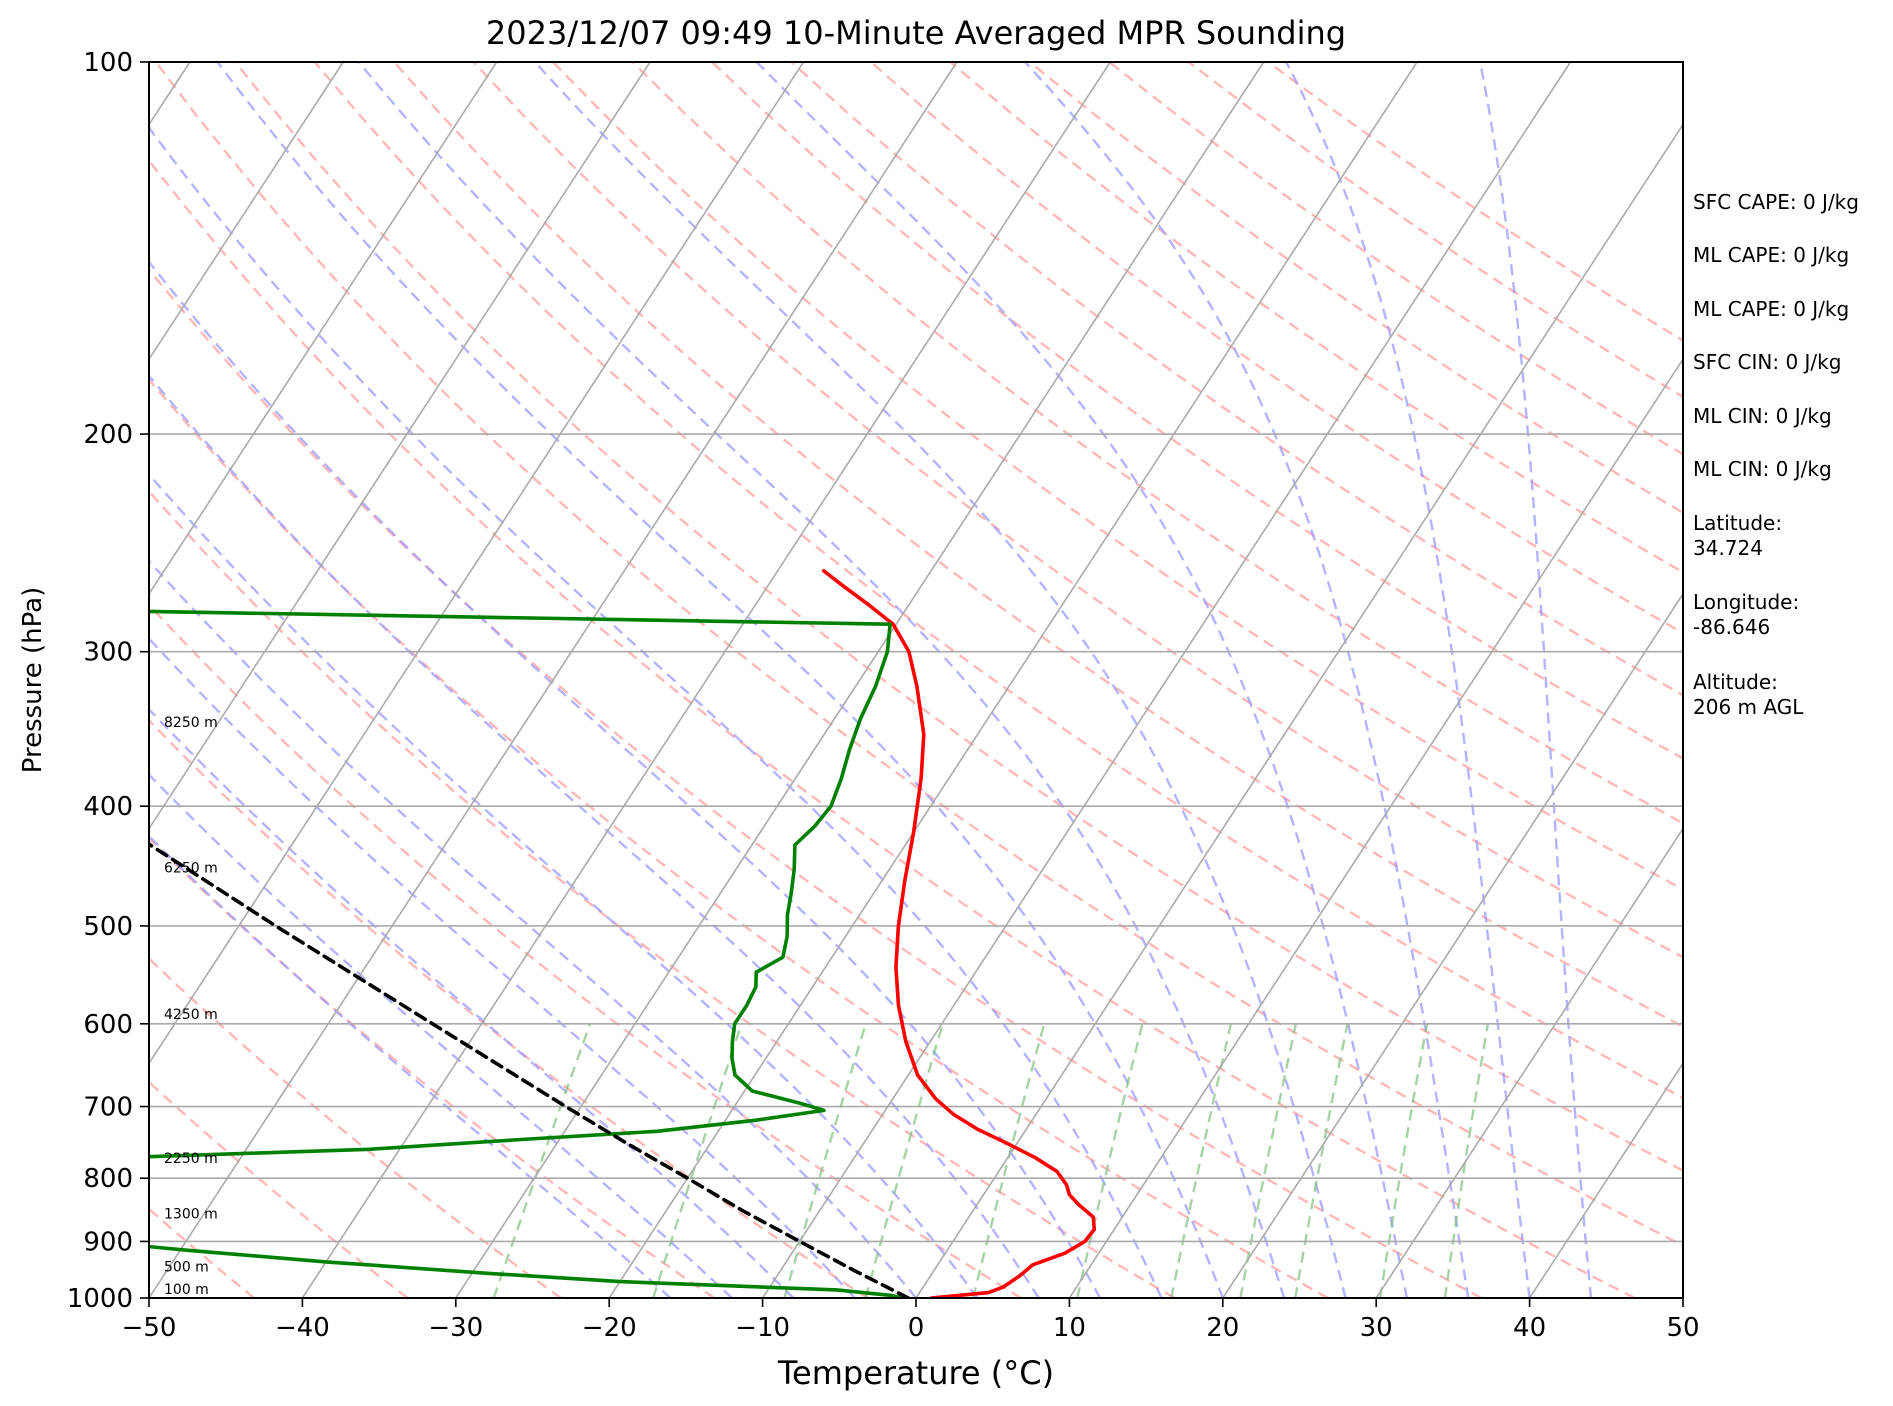 Image resolution: width=1893 pixels, height=1406 pixels. What do you see at coordinates (1771, 255) in the screenshot?
I see `ml-cape-label: ML CAPE: 0 J/kg` at bounding box center [1771, 255].